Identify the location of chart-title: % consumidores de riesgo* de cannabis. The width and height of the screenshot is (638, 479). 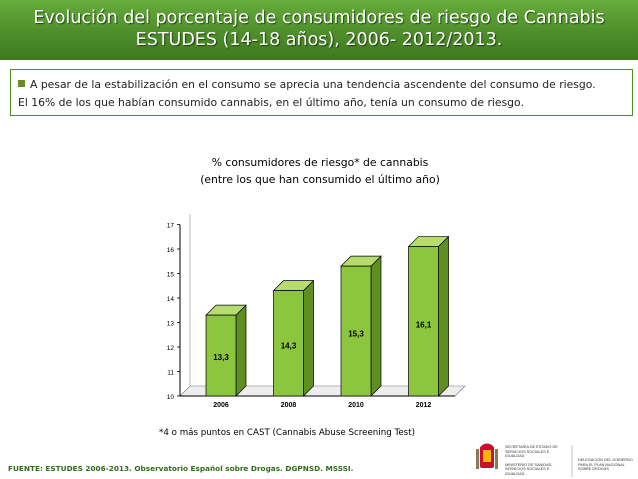
(320, 162).